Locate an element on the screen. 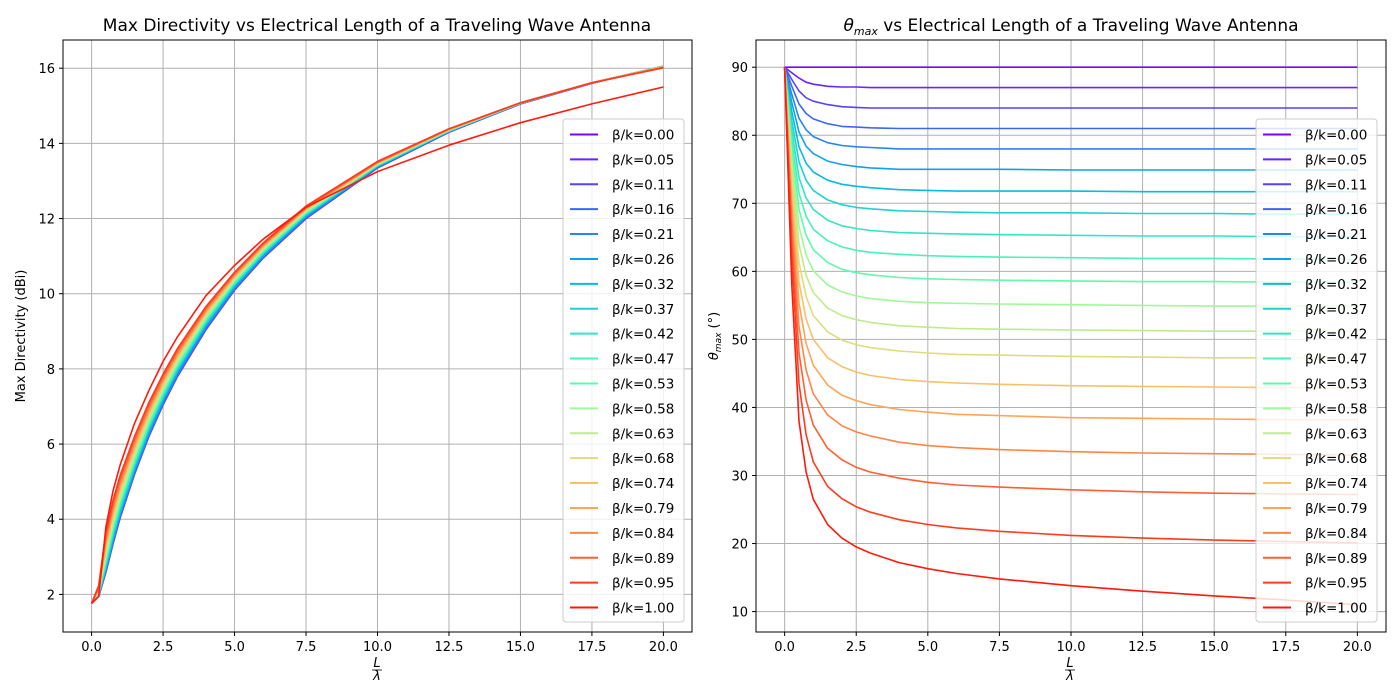 This screenshot has height=700, width=1400. legend-label: β/k=0.32 is located at coordinates (1336, 285).